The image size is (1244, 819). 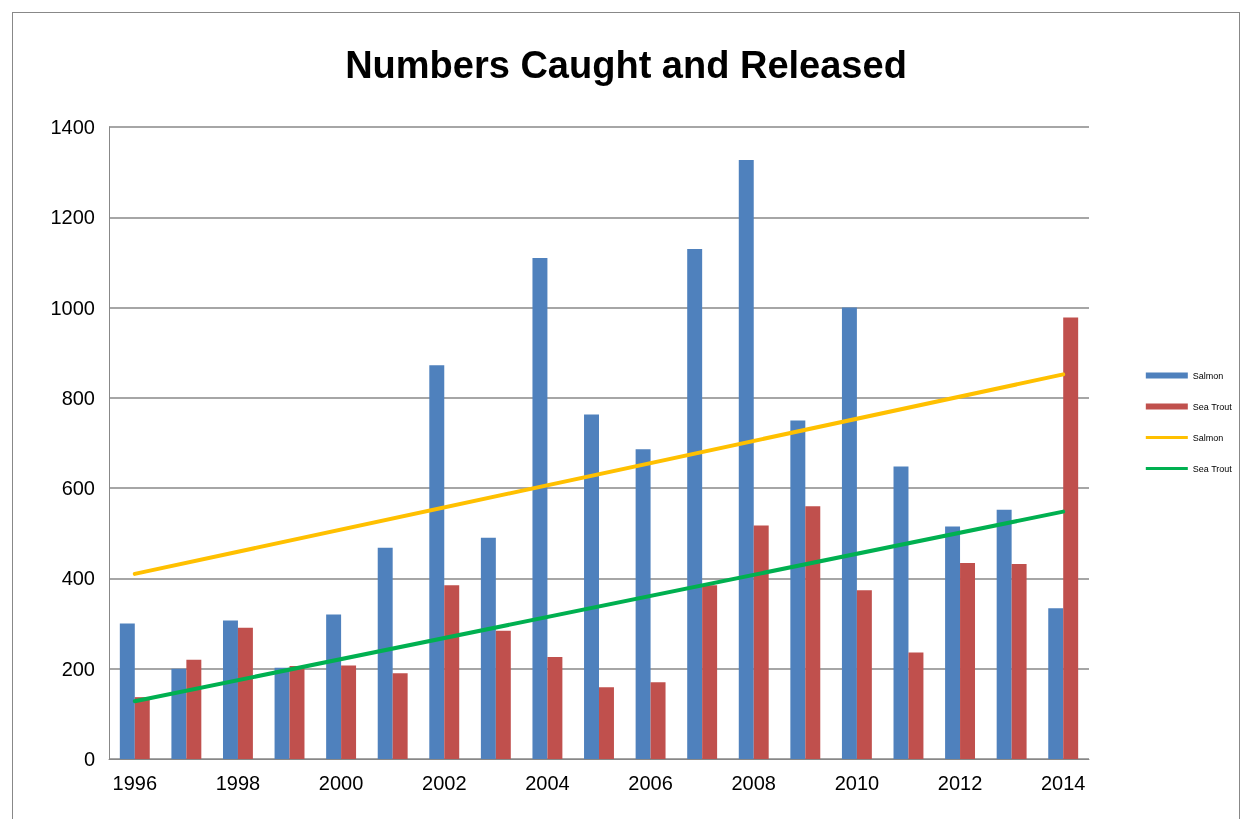 What do you see at coordinates (960, 783) in the screenshot?
I see `x-tick-label: 2012` at bounding box center [960, 783].